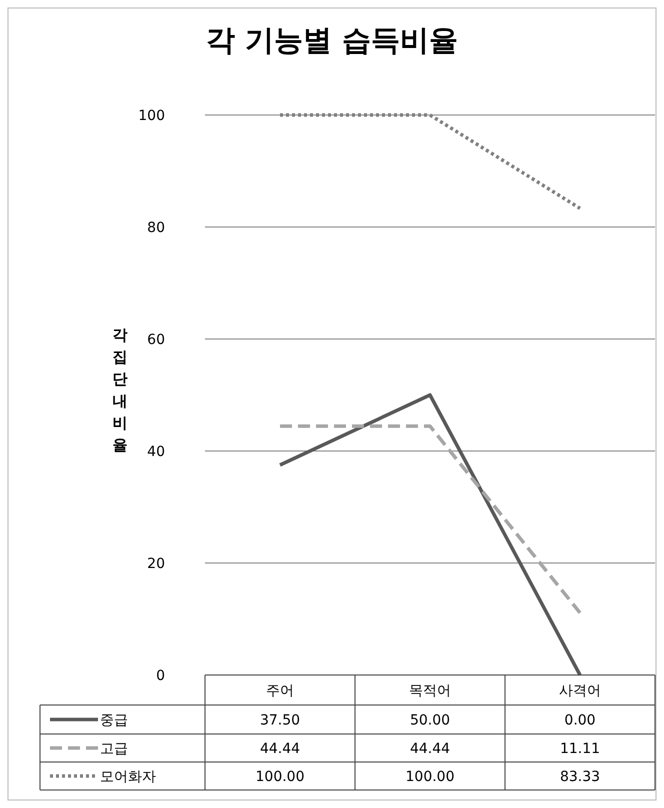 This screenshot has height=808, width=664. I want to click on y-tick-label: 20, so click(156, 564).